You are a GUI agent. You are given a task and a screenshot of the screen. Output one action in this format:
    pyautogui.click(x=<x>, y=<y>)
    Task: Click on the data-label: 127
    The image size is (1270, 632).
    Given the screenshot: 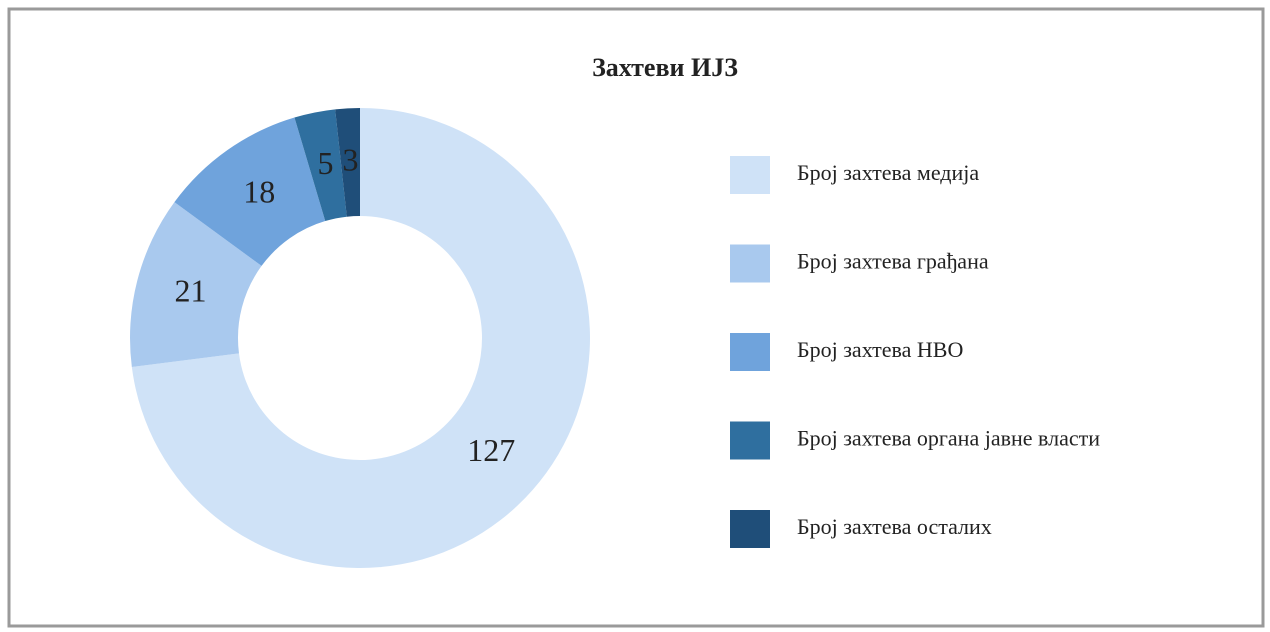 What is the action you would take?
    pyautogui.click(x=491, y=450)
    